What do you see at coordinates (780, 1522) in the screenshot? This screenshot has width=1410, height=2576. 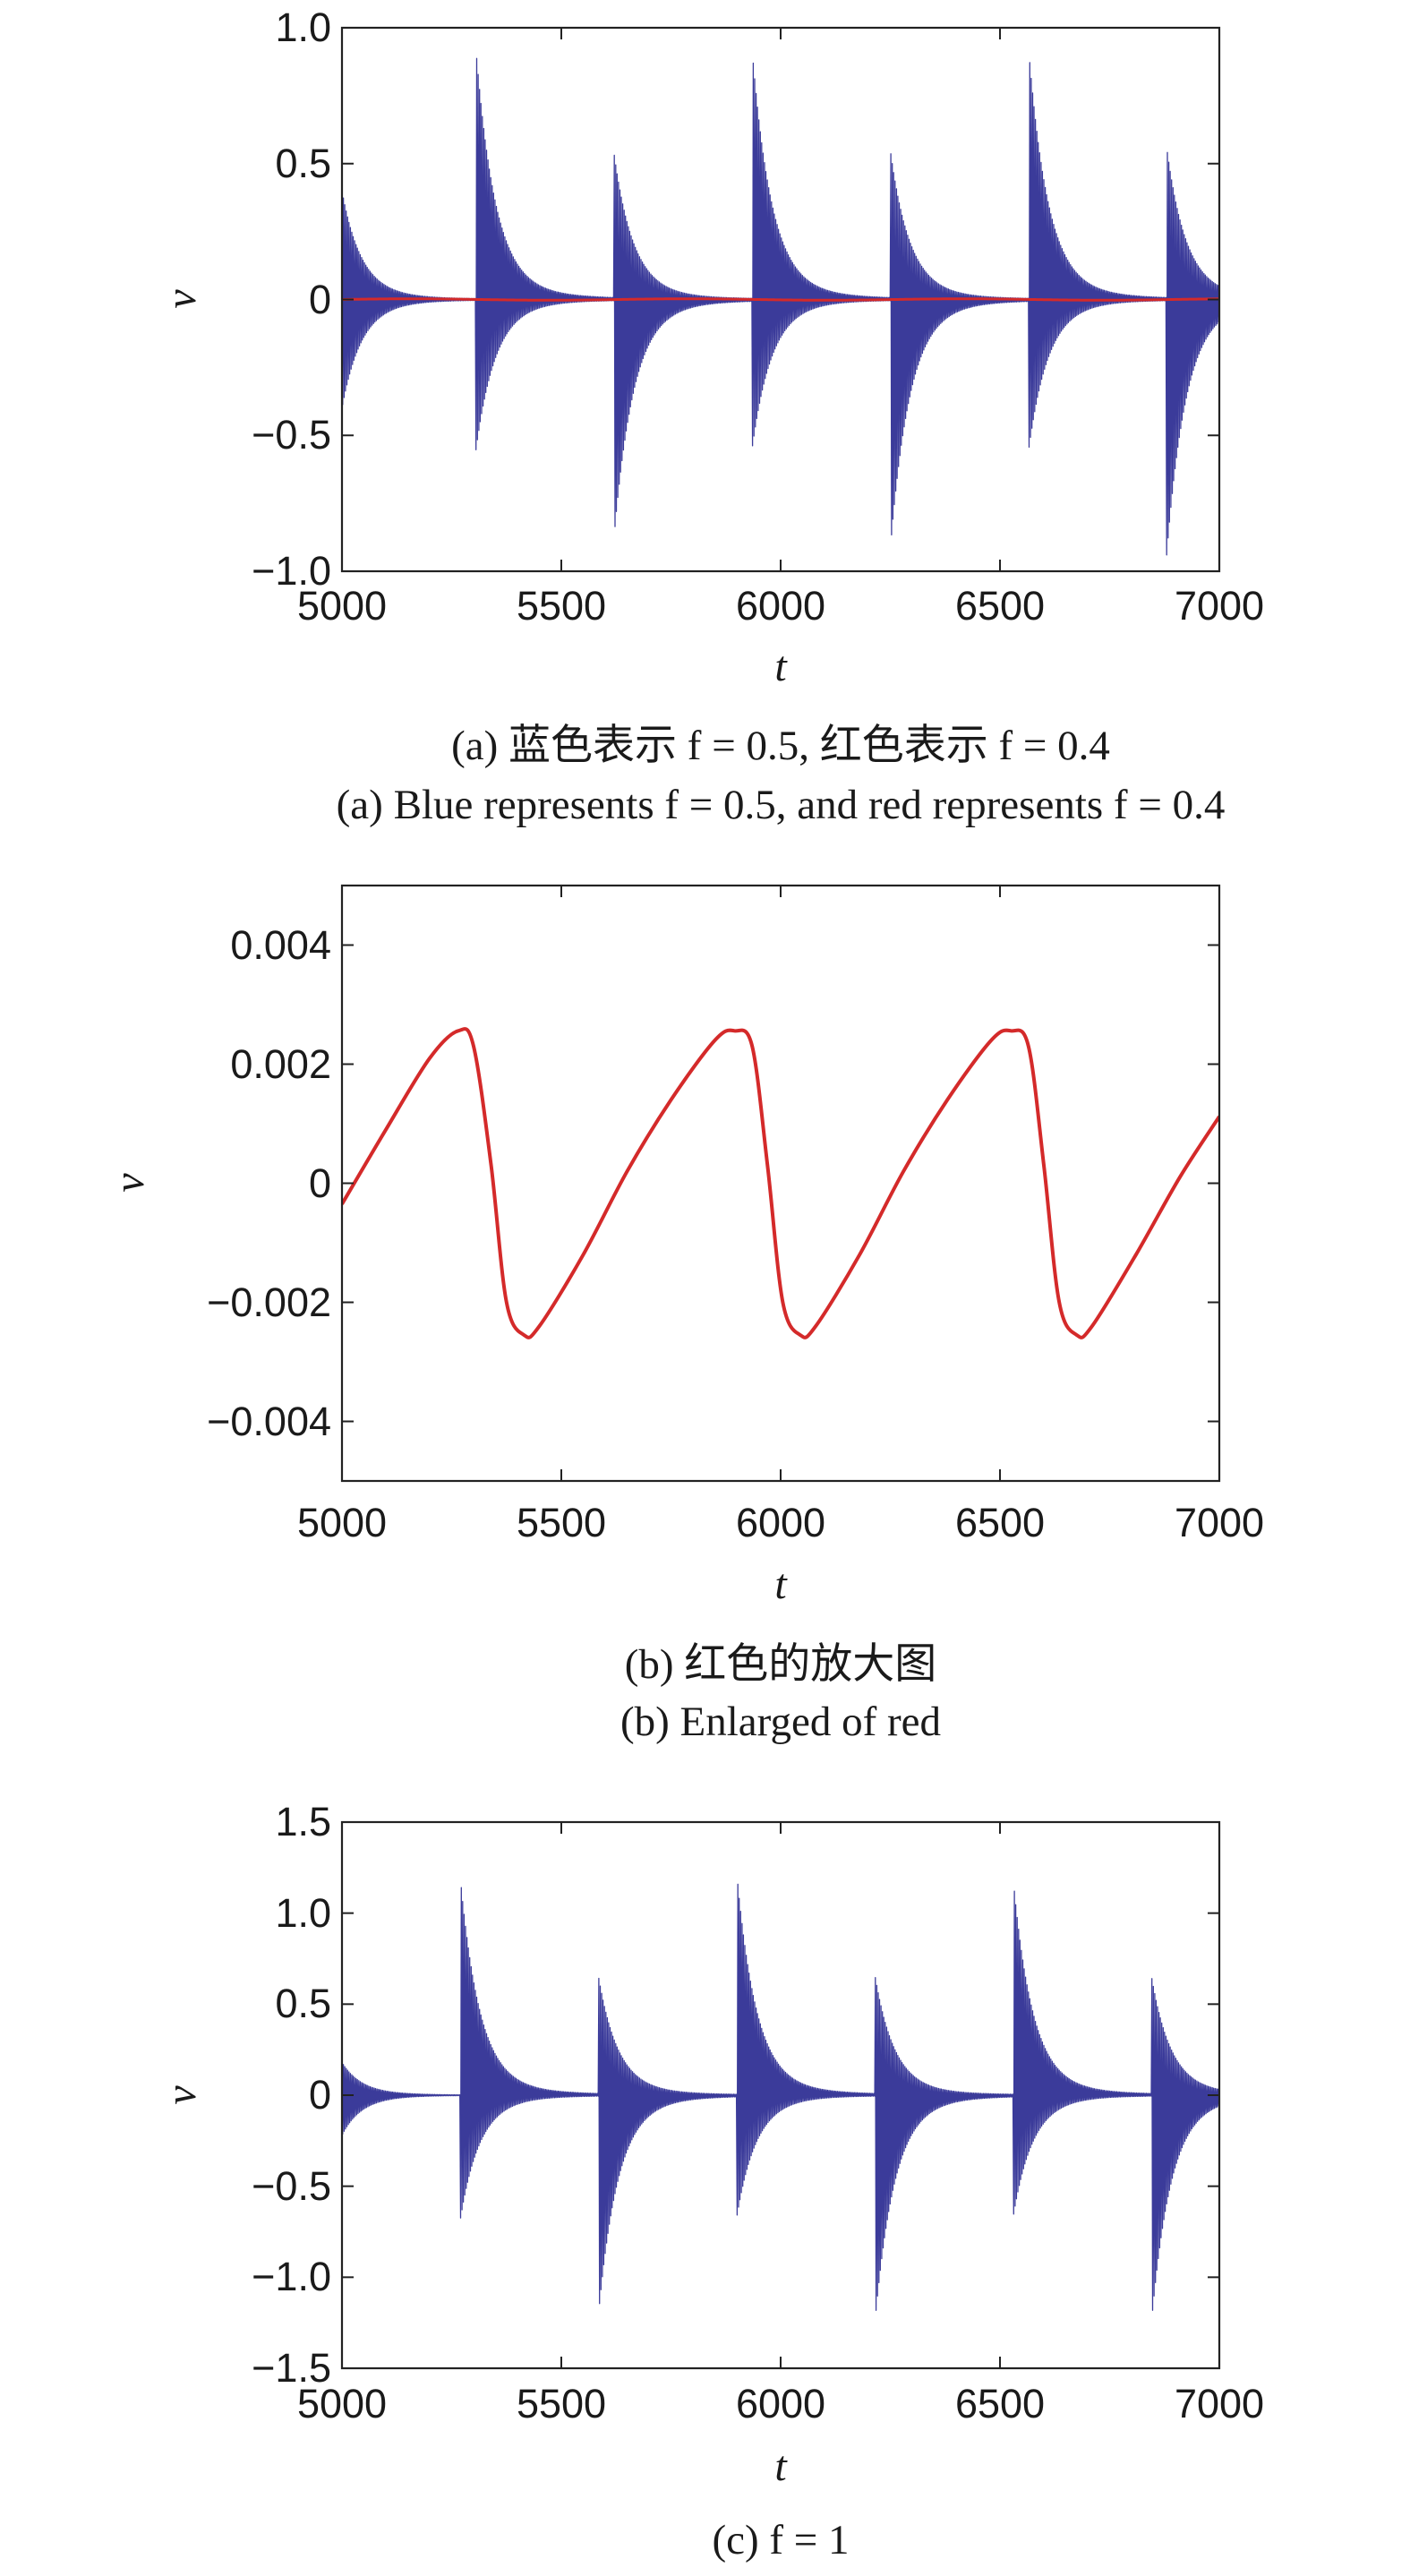 I see `panel-b-xtick-label: 6000` at bounding box center [780, 1522].